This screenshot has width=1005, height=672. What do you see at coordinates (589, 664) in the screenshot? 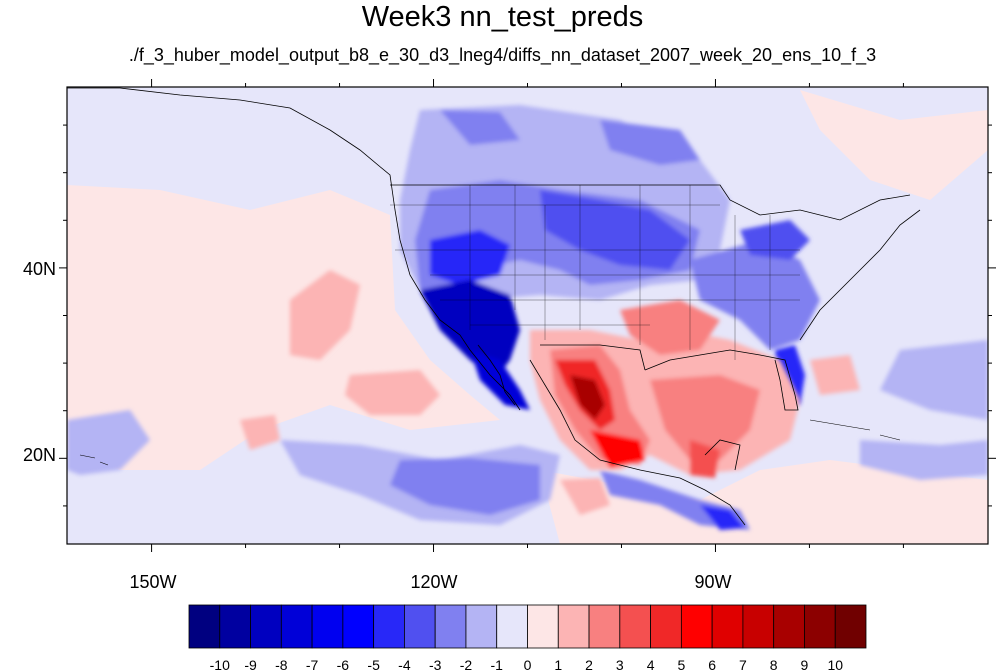
I see `colorbar-label: 2` at bounding box center [589, 664].